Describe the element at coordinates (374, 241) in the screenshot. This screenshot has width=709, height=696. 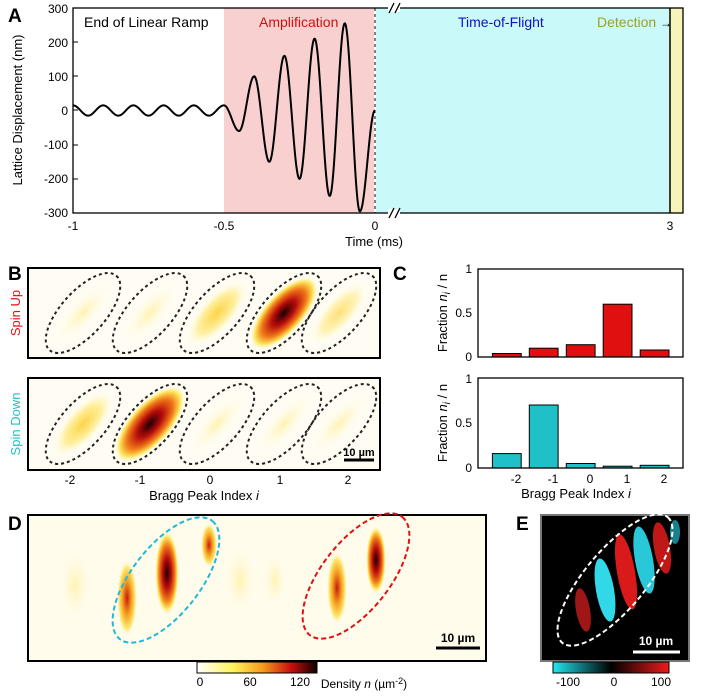
I see `x-axis-label-a: Time (ms)` at that location.